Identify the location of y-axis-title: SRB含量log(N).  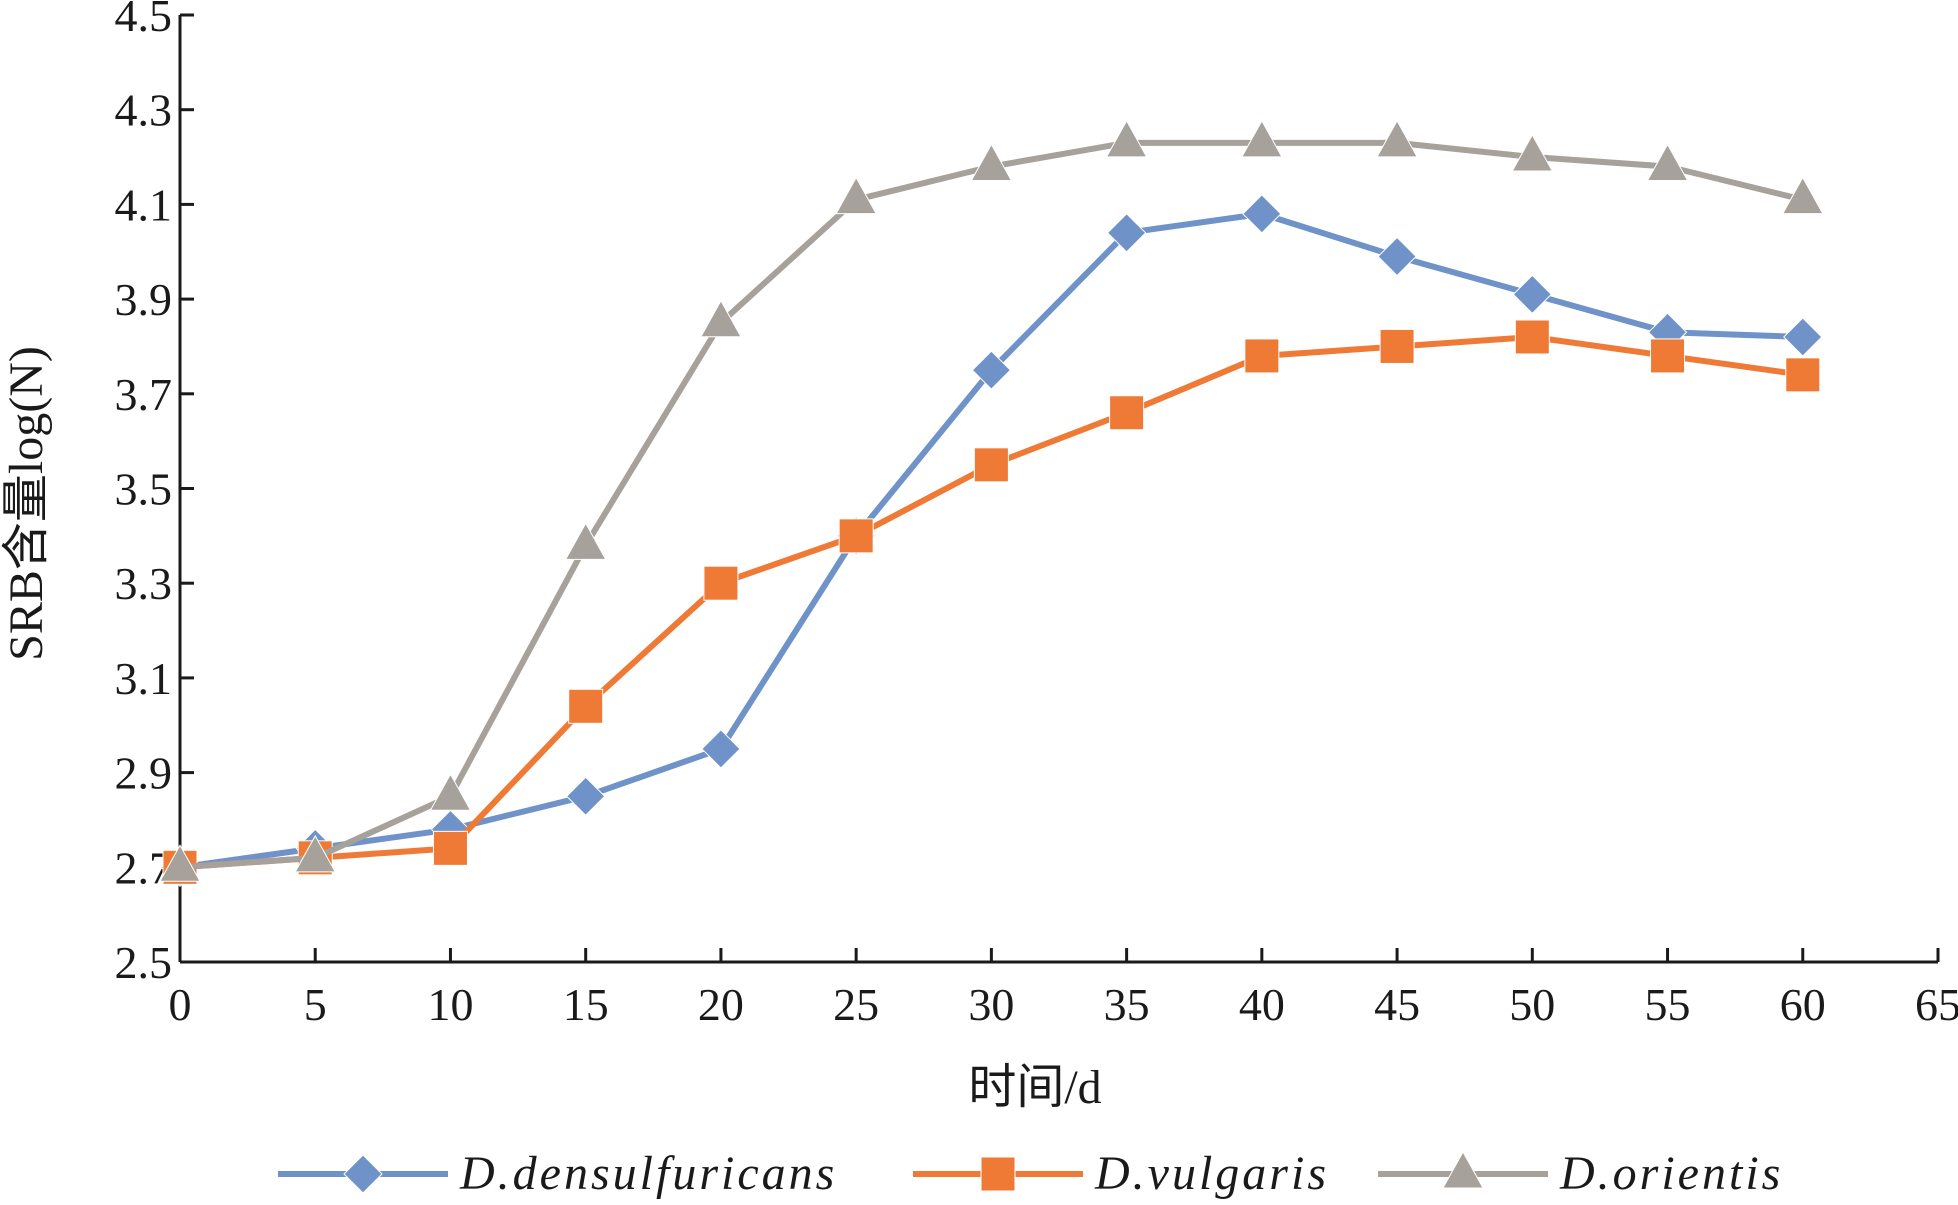
(26, 503).